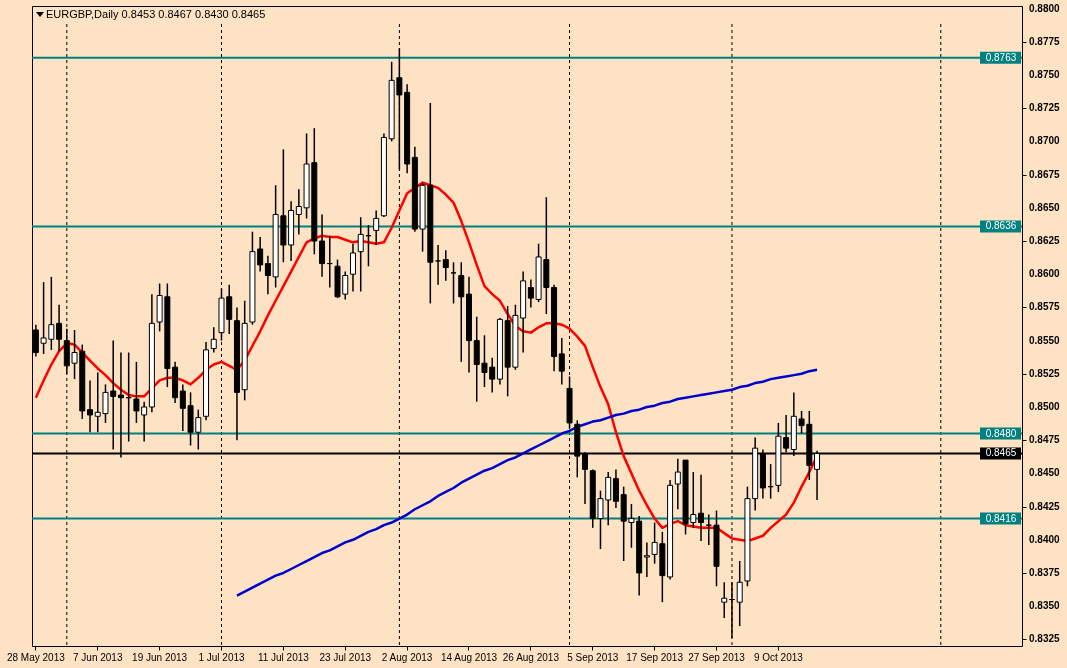 Image resolution: width=1067 pixels, height=668 pixels. What do you see at coordinates (1045, 8) in the screenshot?
I see `y-tick-label: 0.8800` at bounding box center [1045, 8].